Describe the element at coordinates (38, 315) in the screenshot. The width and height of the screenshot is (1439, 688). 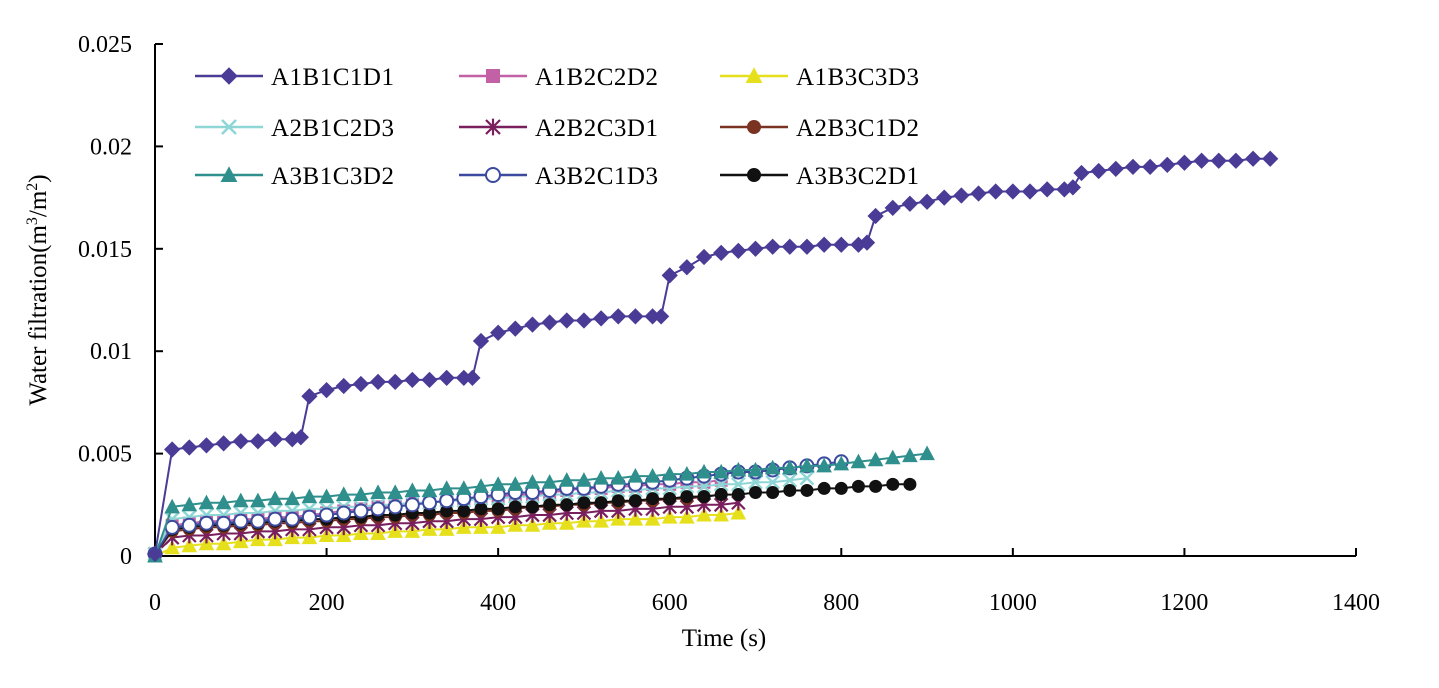
I see `y-axis-title-main: Water filtration(m` at that location.